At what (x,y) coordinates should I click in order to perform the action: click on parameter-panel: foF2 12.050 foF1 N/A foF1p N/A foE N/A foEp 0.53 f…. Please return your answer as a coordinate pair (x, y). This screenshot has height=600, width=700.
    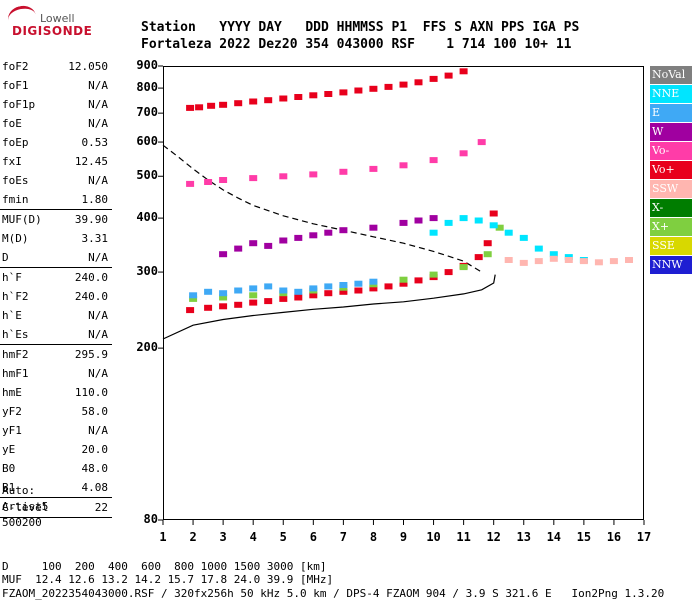
    Looking at the image, I should click on (56, 287).